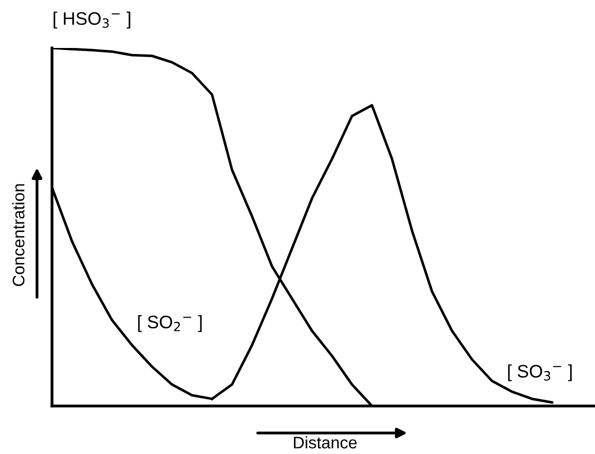  I want to click on x-axis-title: Distance, so click(325, 442).